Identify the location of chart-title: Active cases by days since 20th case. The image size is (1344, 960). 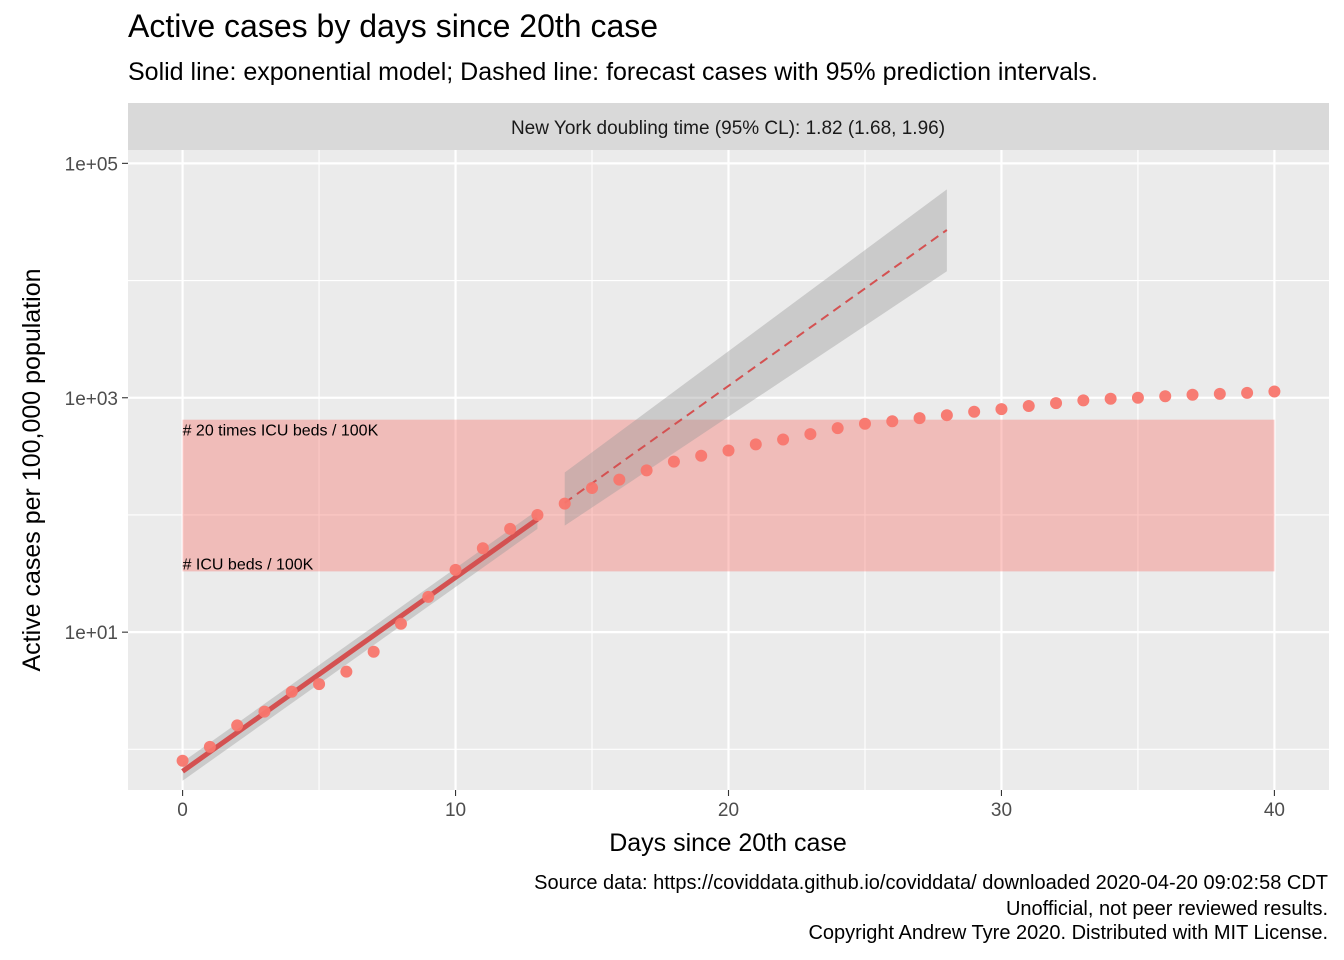
(393, 26).